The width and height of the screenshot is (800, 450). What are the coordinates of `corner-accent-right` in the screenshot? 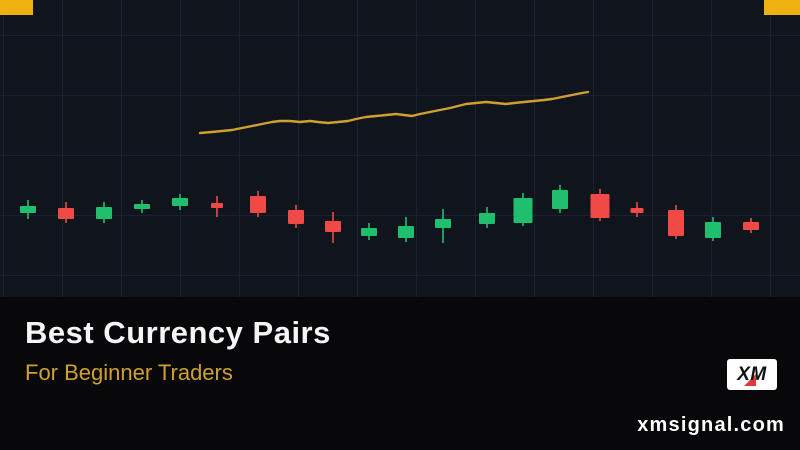 It's located at (782, 7).